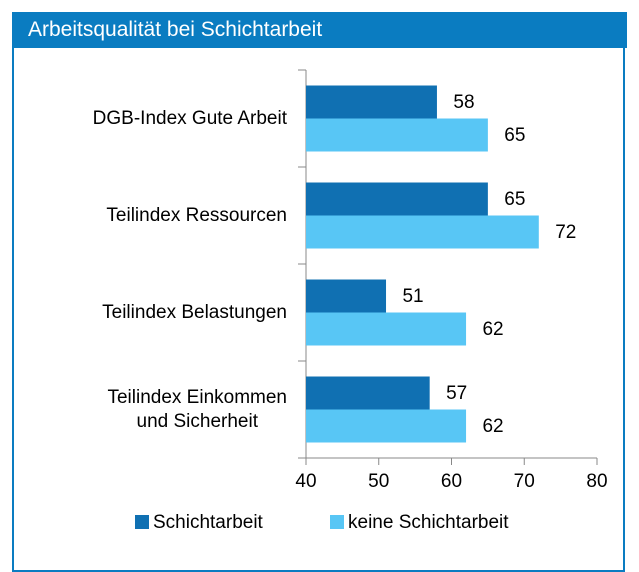 The width and height of the screenshot is (639, 572). I want to click on y-tick-label: Teilindex Einkommen und Sicherheit, so click(197, 409).